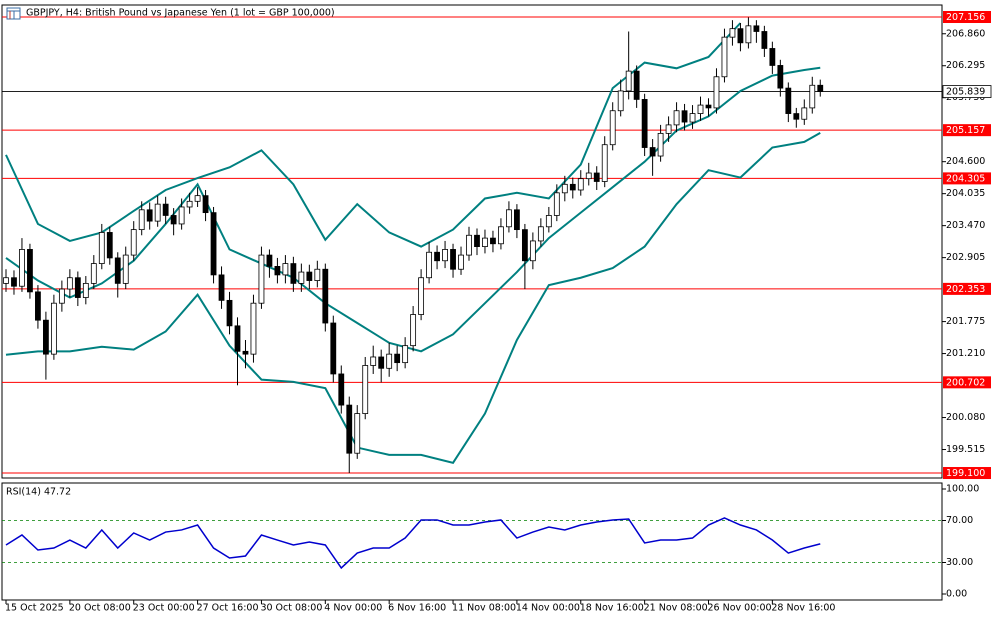  Describe the element at coordinates (965, 193) in the screenshot. I see `y-tick-label: 204.035` at that location.